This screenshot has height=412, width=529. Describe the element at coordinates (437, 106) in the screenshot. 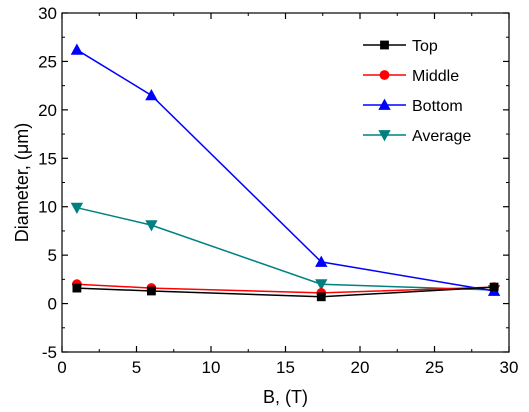

I see `legend-label-bottom: Bottom` at that location.